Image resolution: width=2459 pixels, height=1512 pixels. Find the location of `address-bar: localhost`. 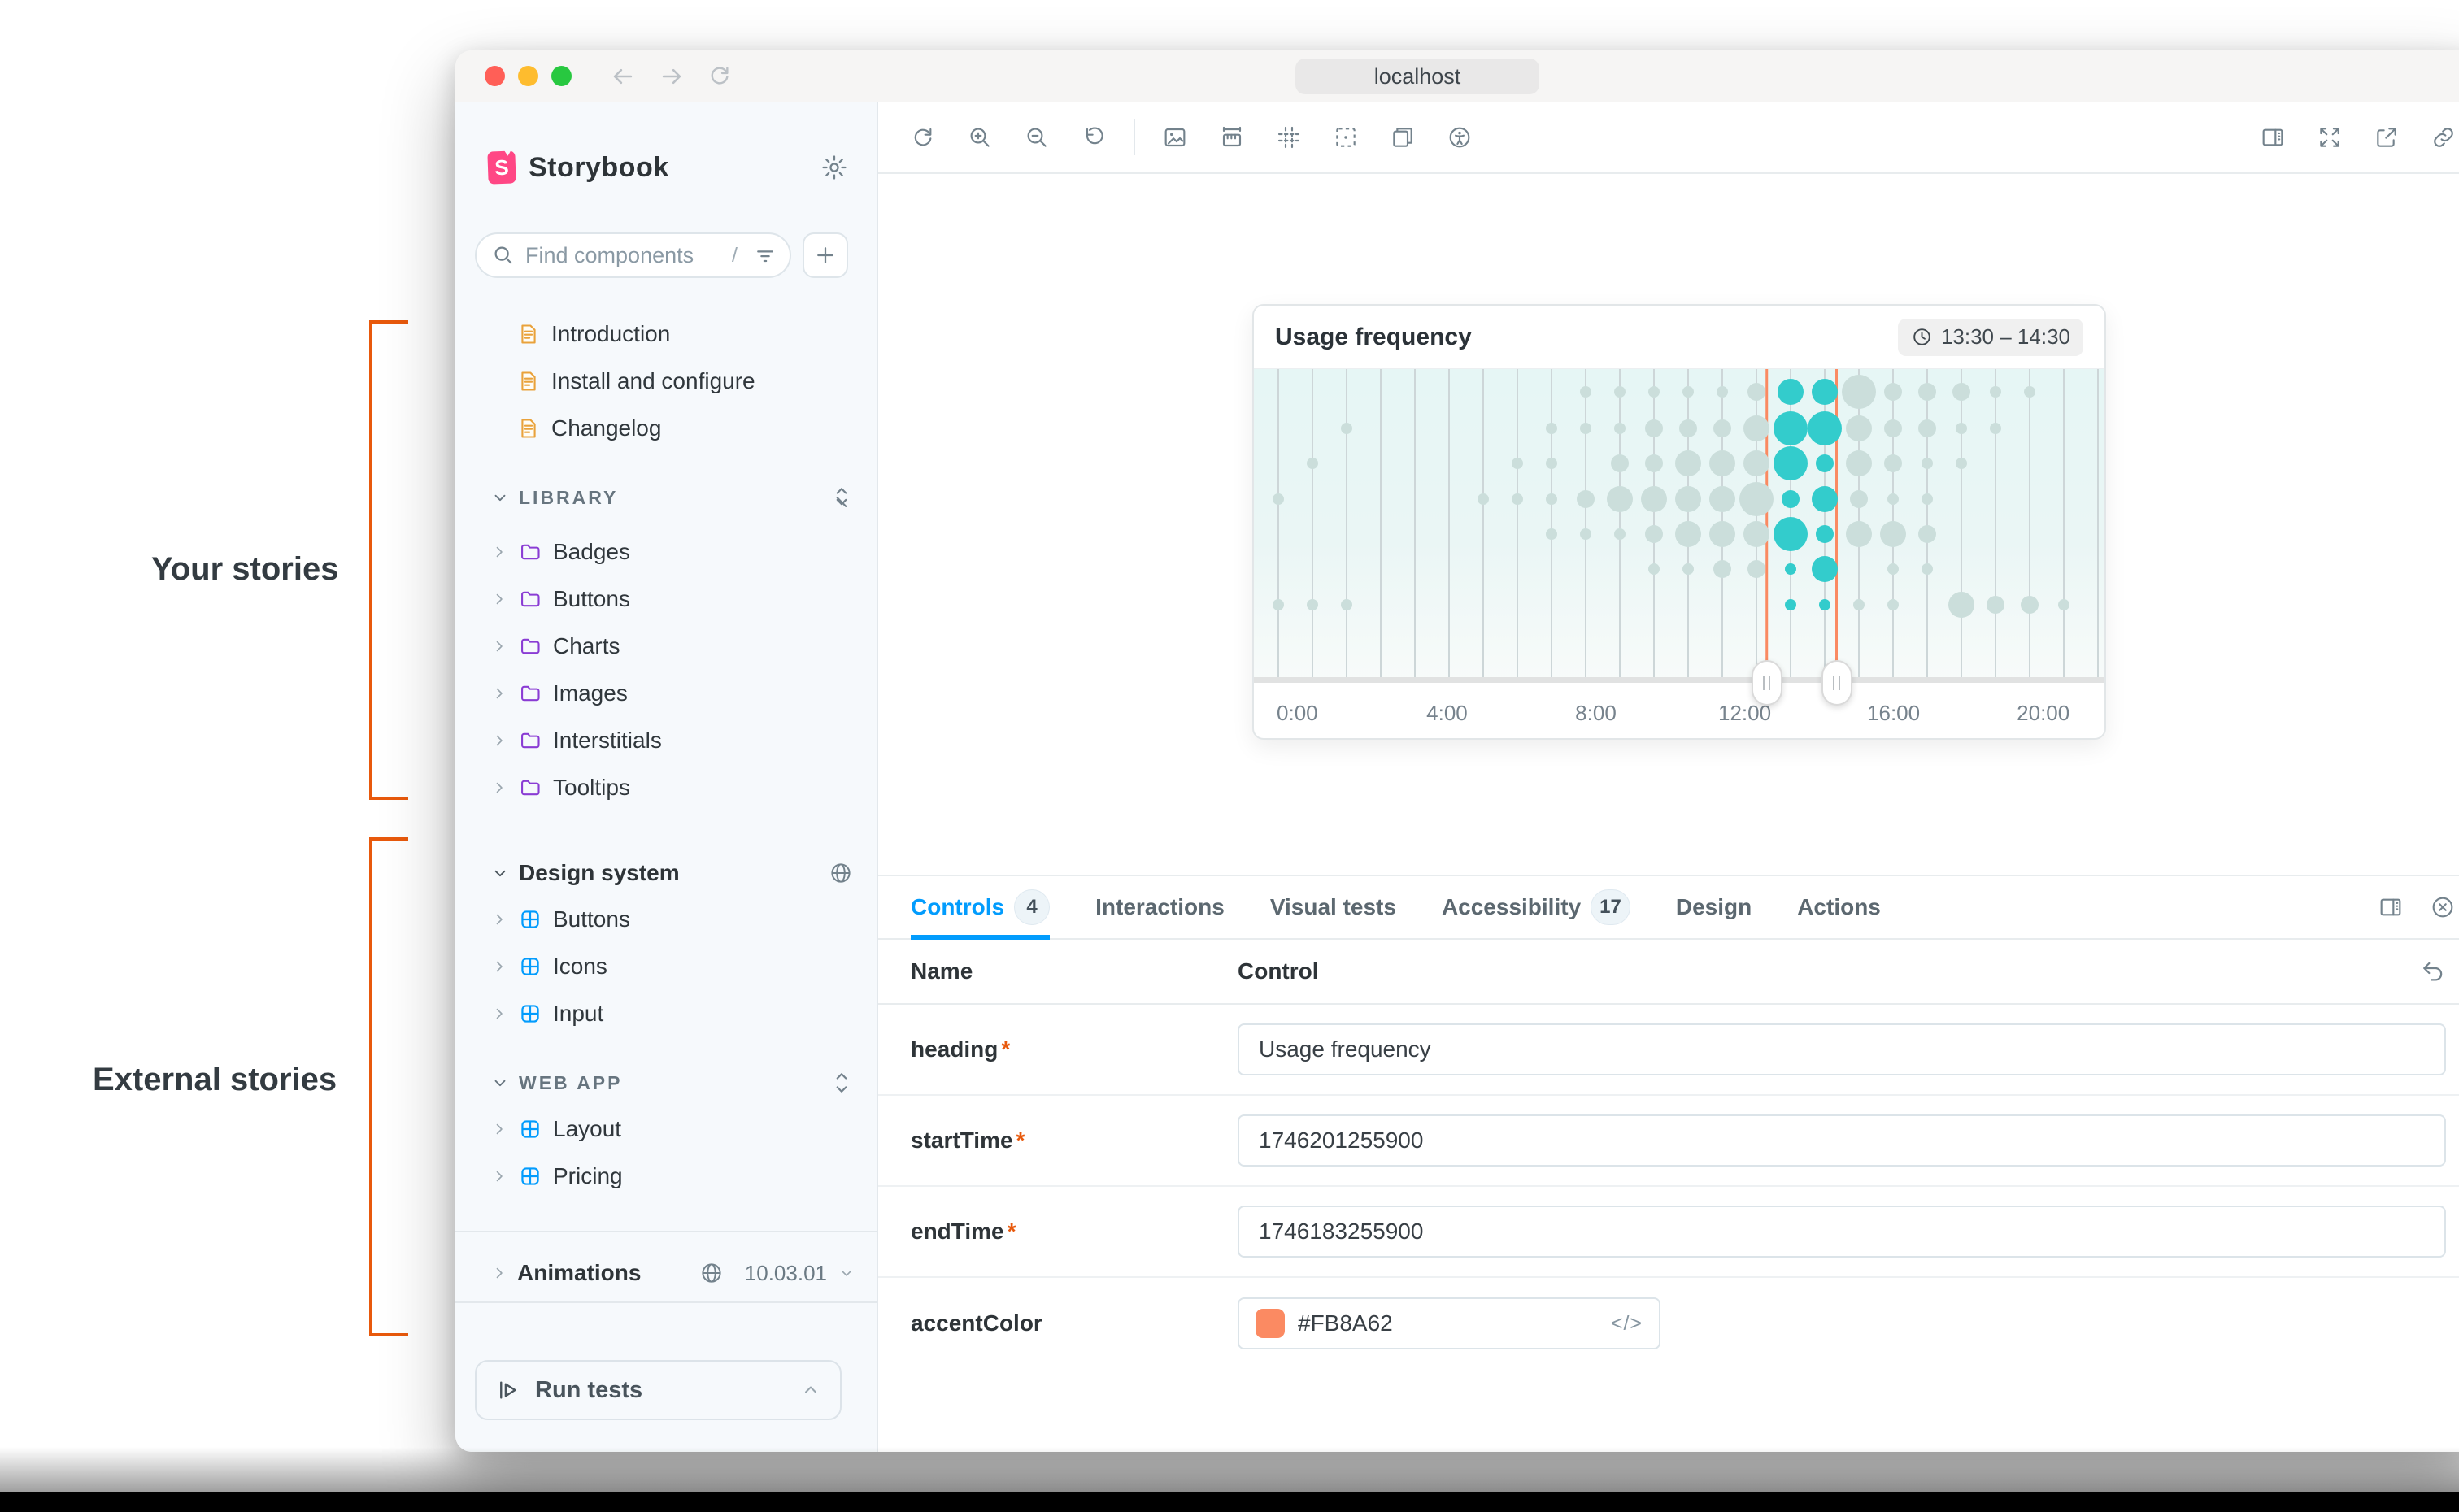

address-bar: localhost is located at coordinates (1417, 76).